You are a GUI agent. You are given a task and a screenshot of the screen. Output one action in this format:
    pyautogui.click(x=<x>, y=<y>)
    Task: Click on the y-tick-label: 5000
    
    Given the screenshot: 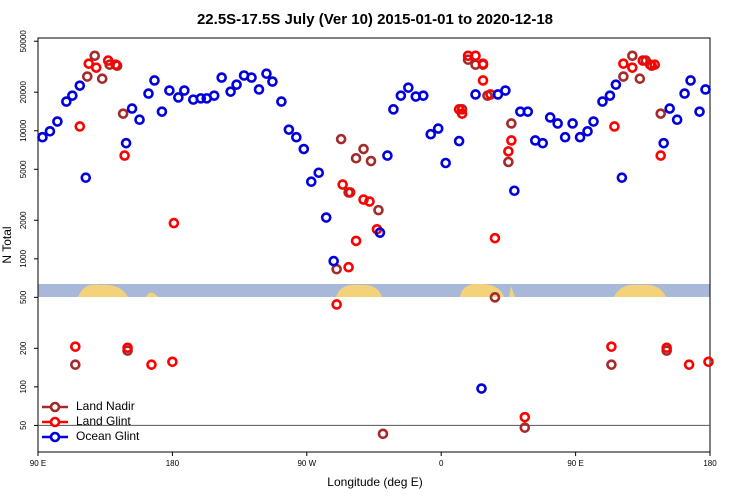 What is the action you would take?
    pyautogui.click(x=23, y=169)
    